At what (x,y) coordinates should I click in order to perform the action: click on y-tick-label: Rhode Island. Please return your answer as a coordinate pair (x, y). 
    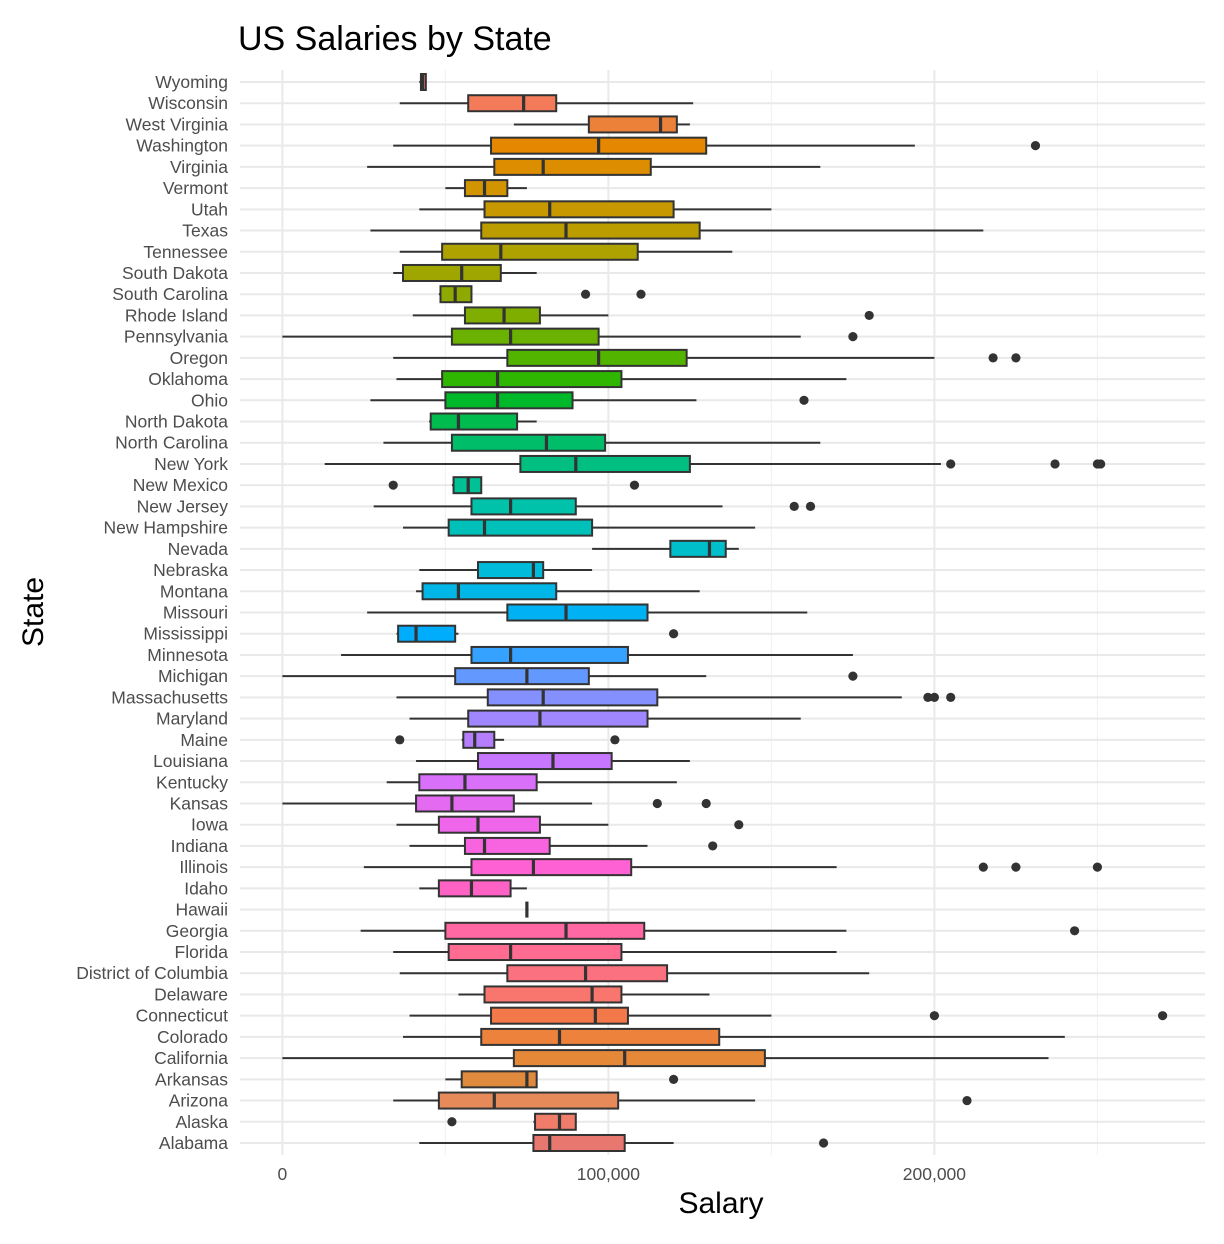
    Looking at the image, I should click on (176, 315).